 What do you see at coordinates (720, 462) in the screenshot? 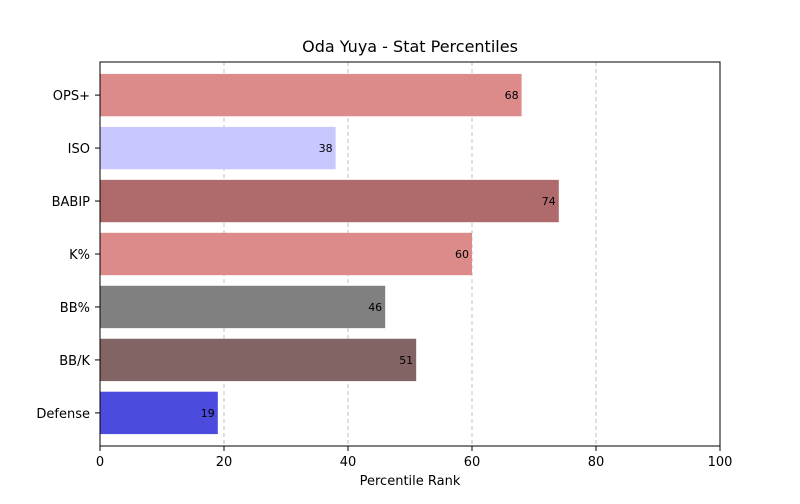
I see `x-tick-label: 100` at bounding box center [720, 462].